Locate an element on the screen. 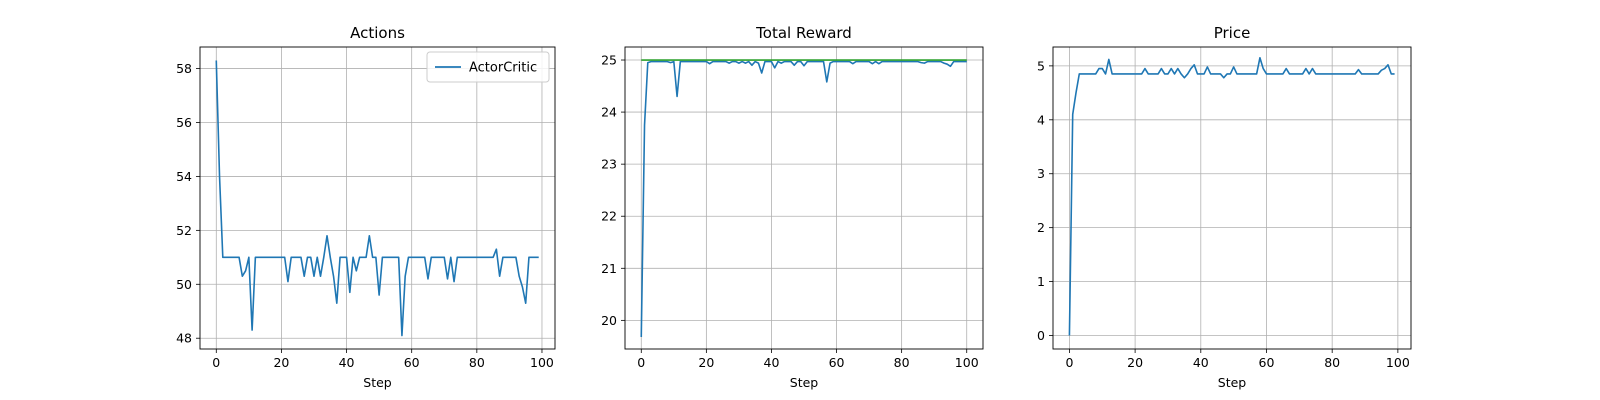 The height and width of the screenshot is (400, 1600). chart-title: Total Reward is located at coordinates (803, 33).